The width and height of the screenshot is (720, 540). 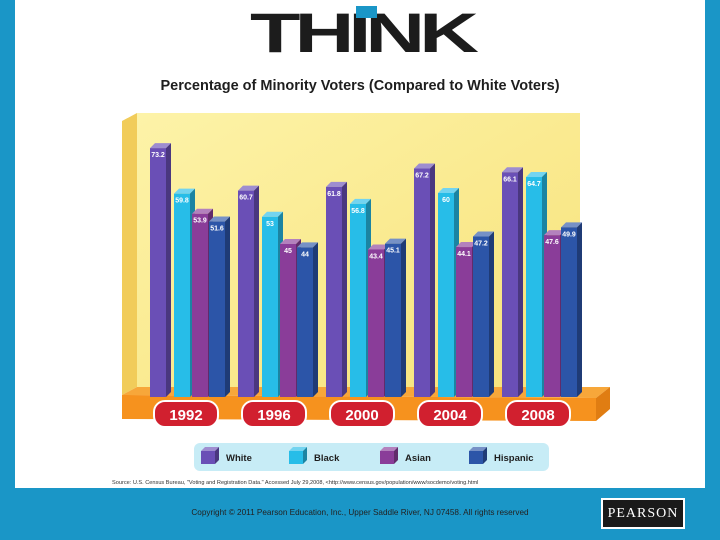 What do you see at coordinates (288, 320) in the screenshot?
I see `bar-asian-1996` at bounding box center [288, 320].